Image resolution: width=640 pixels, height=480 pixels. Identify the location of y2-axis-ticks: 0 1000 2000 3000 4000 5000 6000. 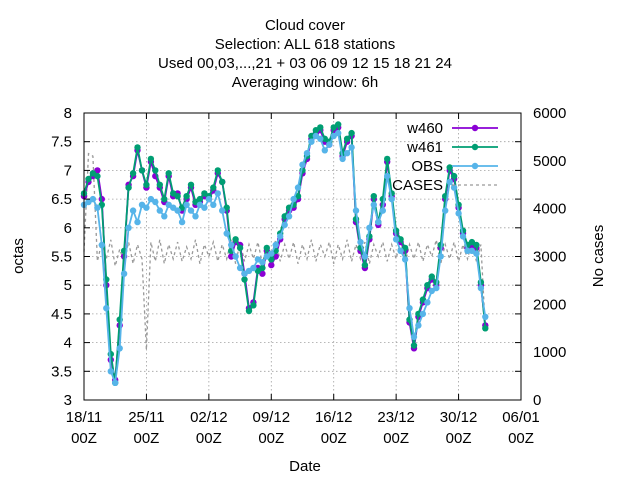
(549, 257).